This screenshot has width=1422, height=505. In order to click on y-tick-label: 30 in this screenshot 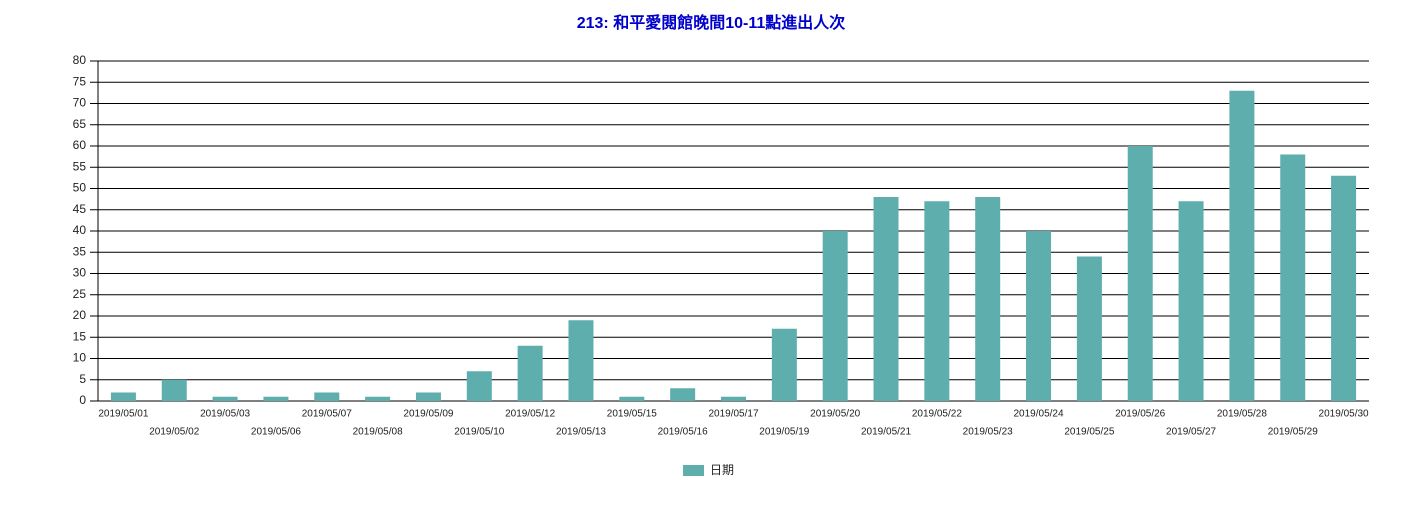, I will do `click(80, 273)`.